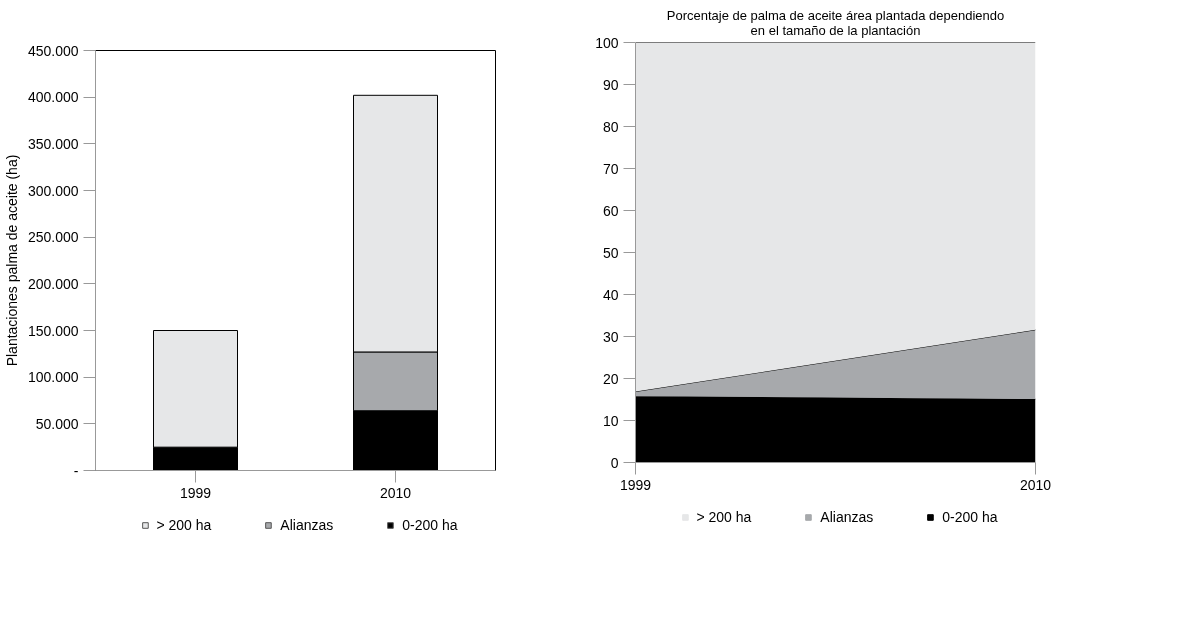 This screenshot has height=618, width=1202. I want to click on y-tick-label: 100, so click(607, 42).